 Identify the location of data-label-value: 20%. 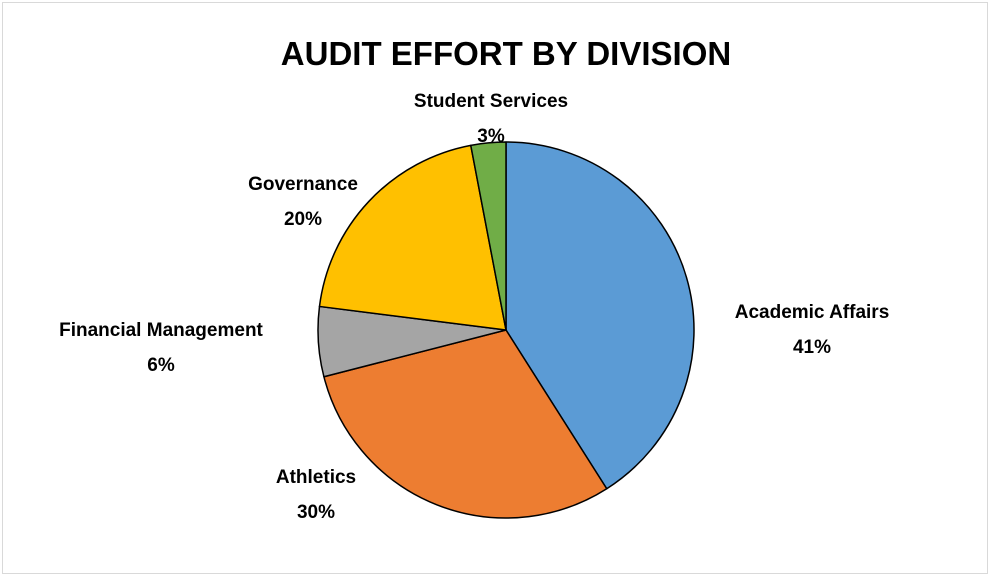
(303, 219).